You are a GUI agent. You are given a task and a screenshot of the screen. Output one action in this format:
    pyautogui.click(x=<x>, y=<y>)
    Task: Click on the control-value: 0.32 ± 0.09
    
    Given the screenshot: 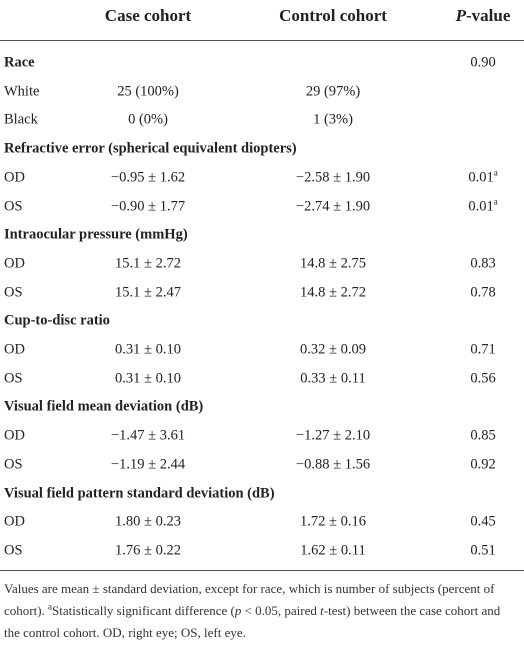 What is the action you would take?
    pyautogui.click(x=333, y=349)
    